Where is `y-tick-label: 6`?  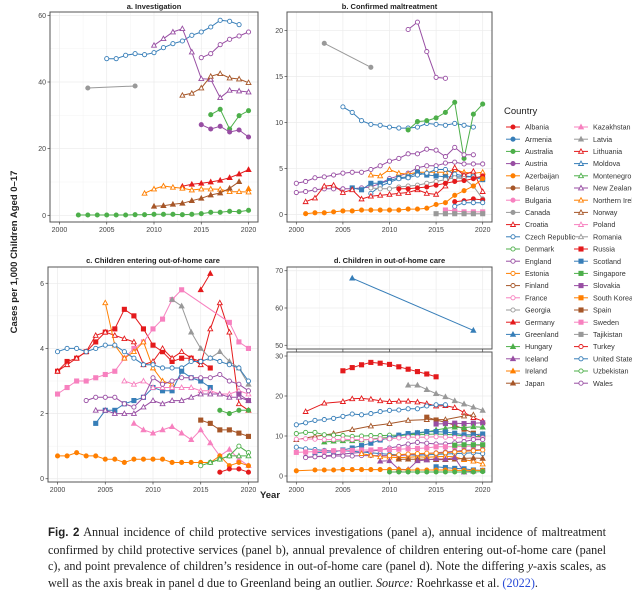 y-tick-label: 6 is located at coordinates (42, 284).